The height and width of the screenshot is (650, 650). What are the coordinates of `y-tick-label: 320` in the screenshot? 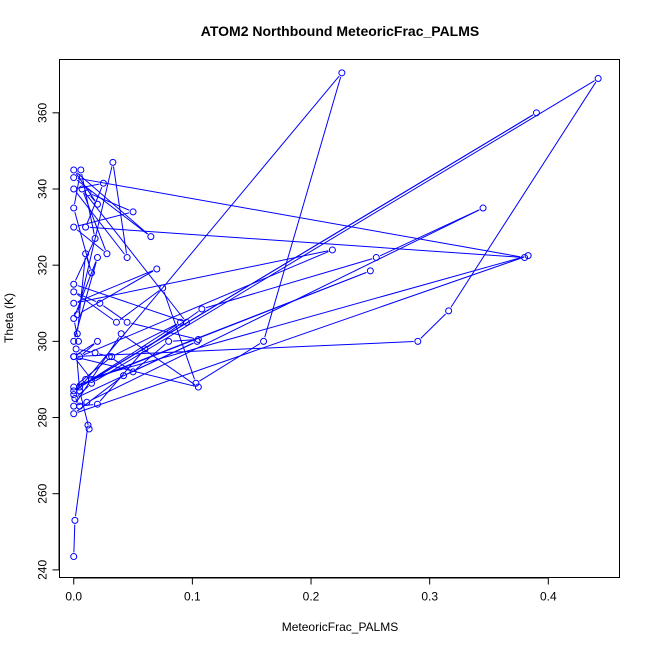 It's located at (43, 265).